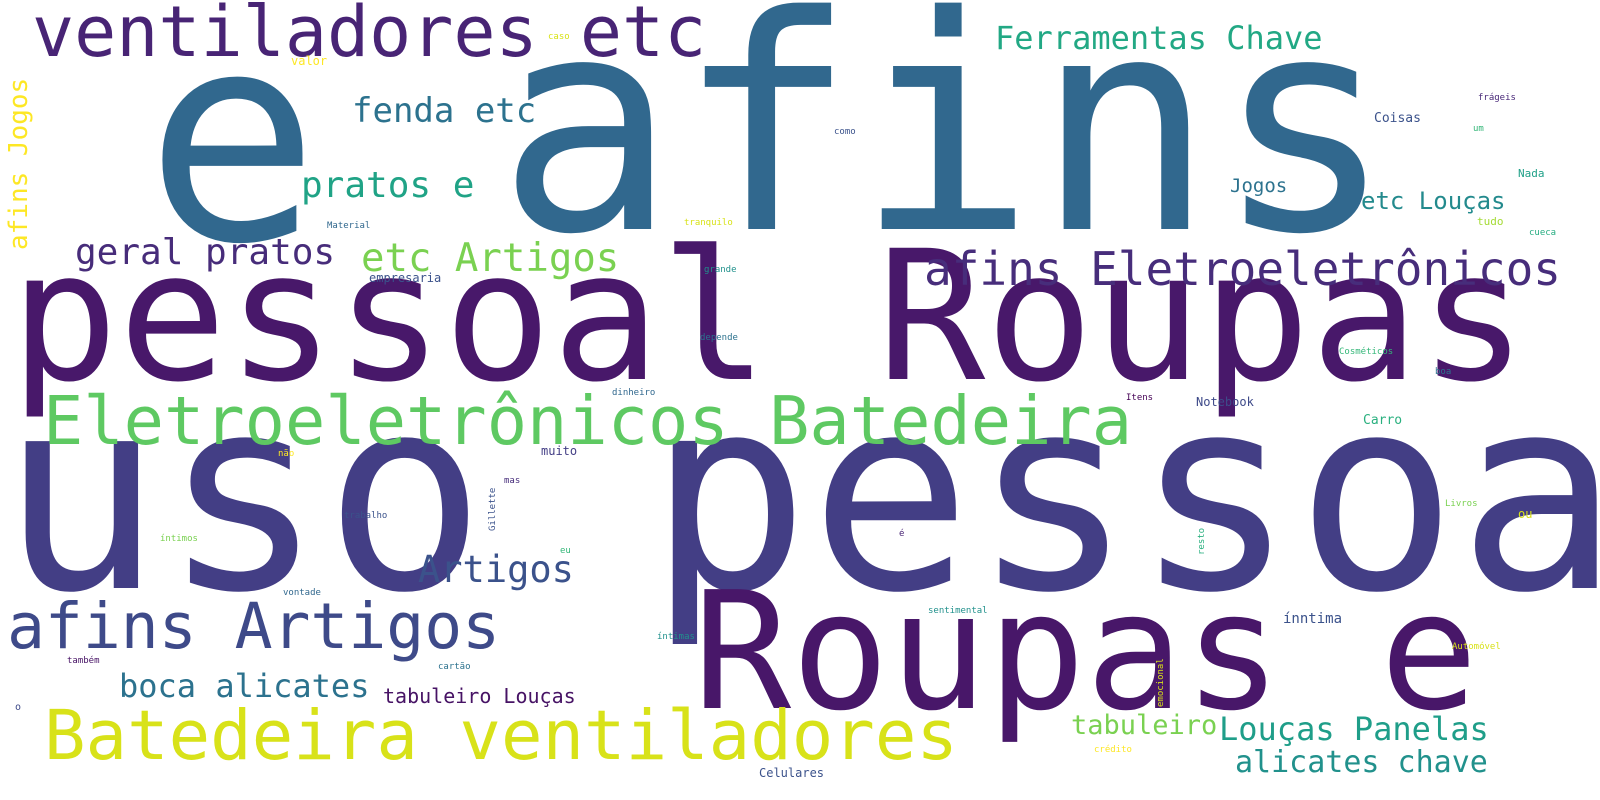 The height and width of the screenshot is (800, 1600). Describe the element at coordinates (83, 661) in the screenshot. I see `word-tambem: também` at that location.